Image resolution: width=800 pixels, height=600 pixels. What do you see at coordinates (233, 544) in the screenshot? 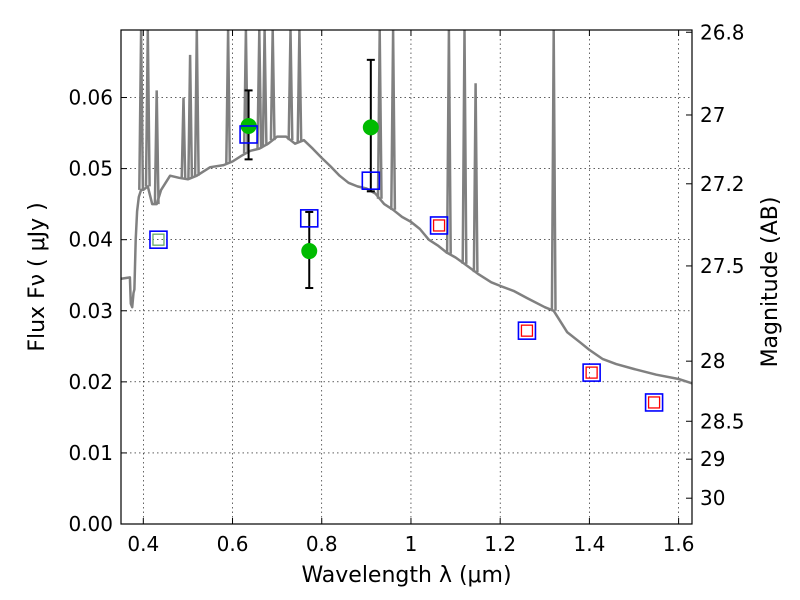
I see `x-tick-label: 0.6` at bounding box center [233, 544].